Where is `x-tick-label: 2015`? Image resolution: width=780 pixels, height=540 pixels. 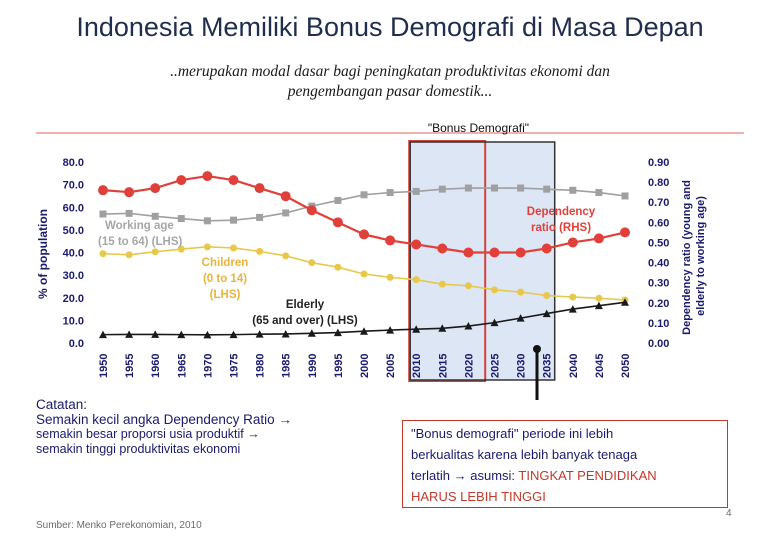
x-tick-label: 2015 is located at coordinates (443, 366).